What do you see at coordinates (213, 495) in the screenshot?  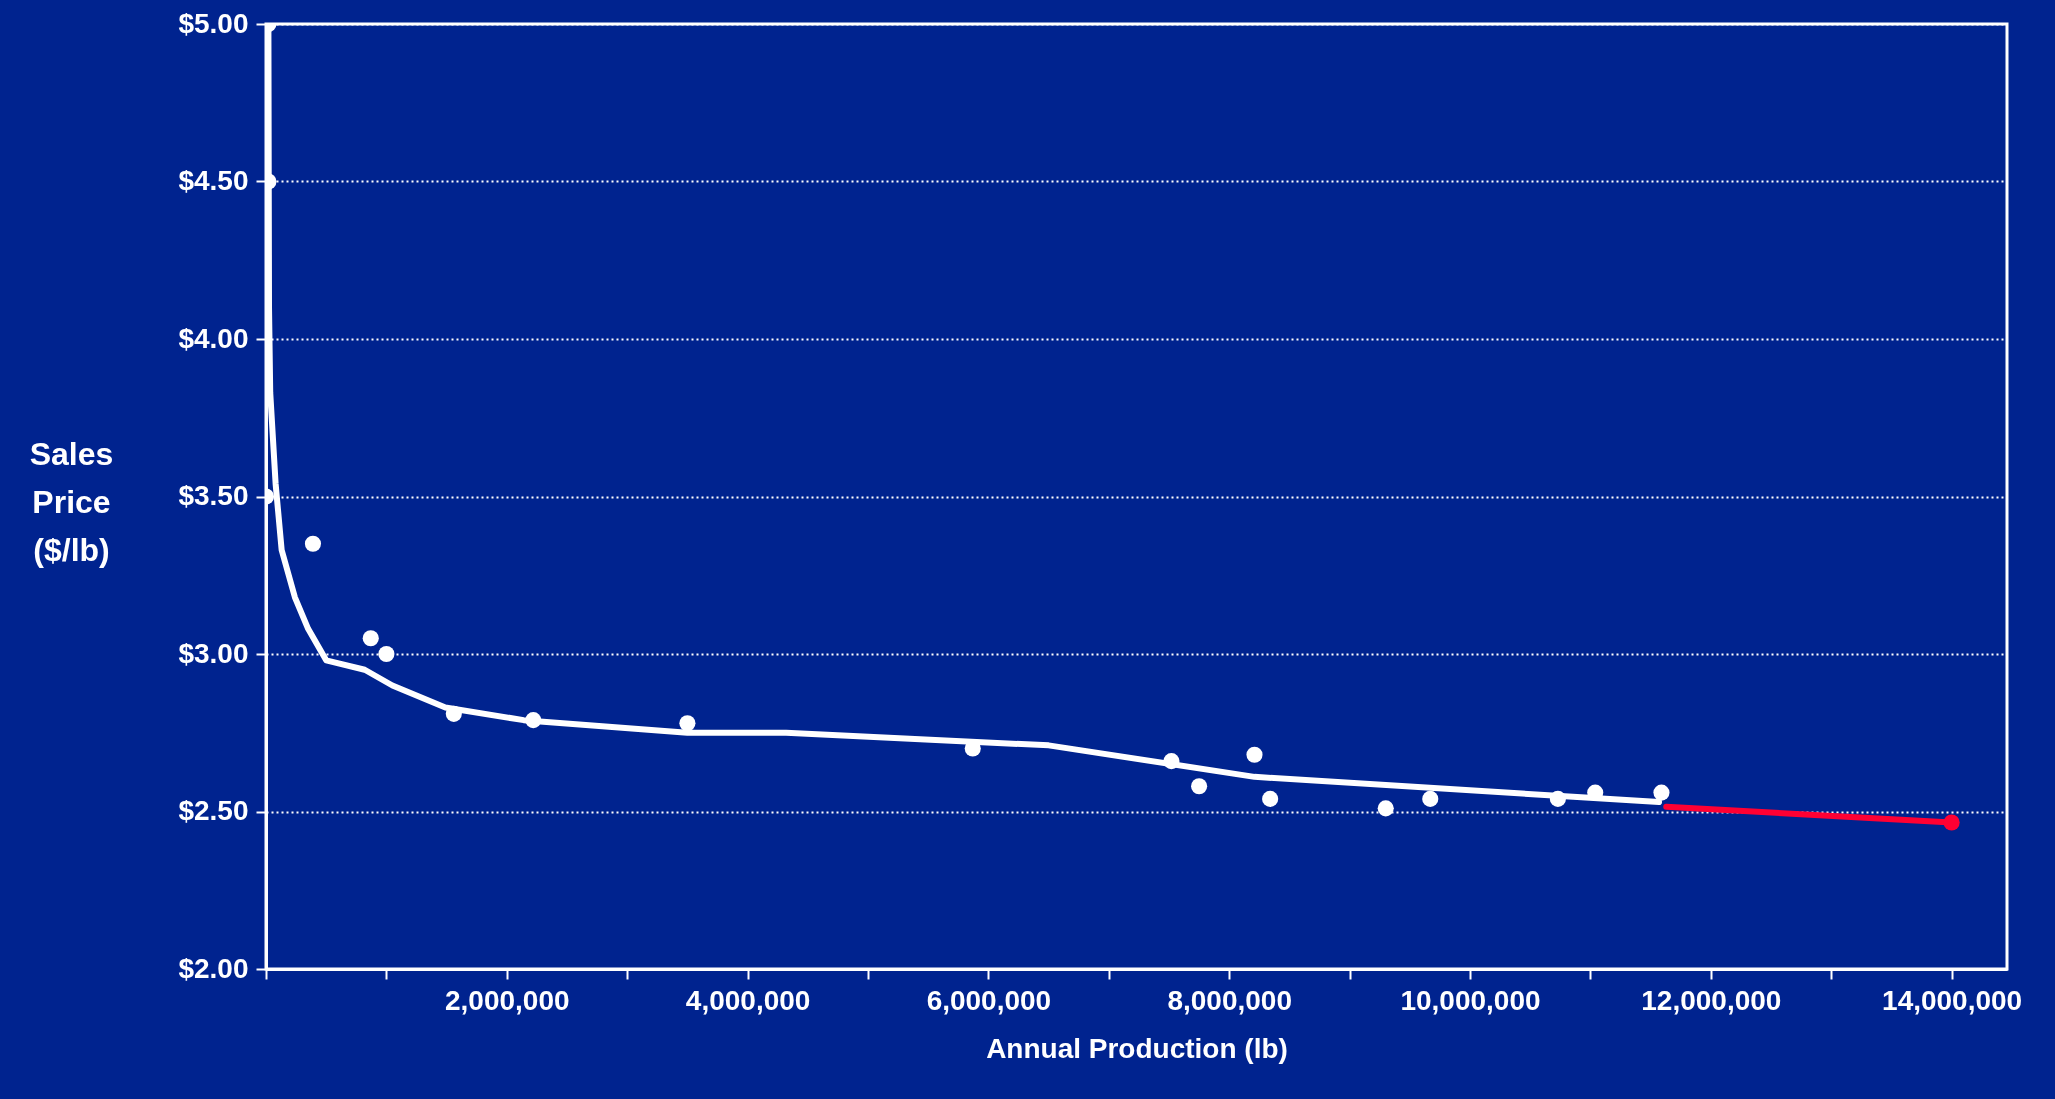 I see `y-tick-label: $3.50` at bounding box center [213, 495].